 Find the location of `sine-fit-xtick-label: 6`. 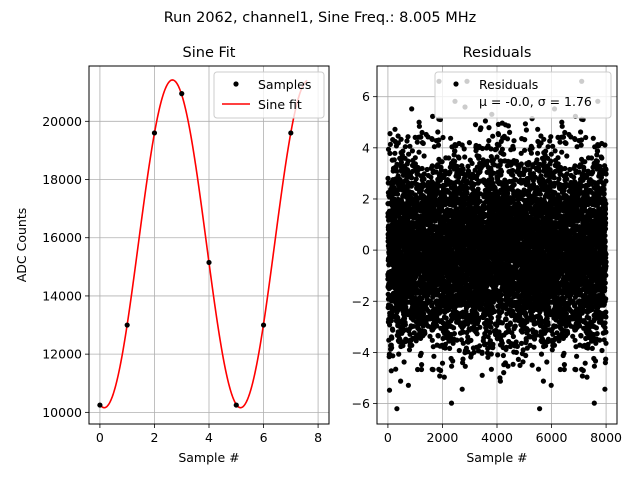

sine-fit-xtick-label: 6 is located at coordinates (264, 437).